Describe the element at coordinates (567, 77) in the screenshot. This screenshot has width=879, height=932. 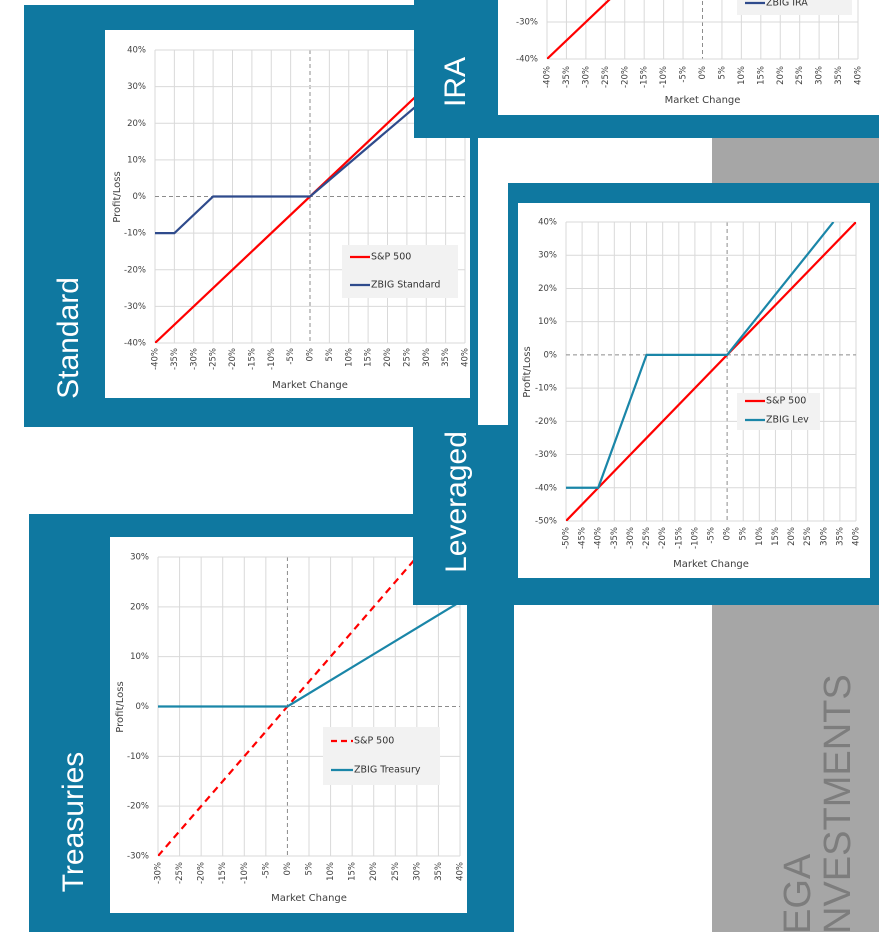
I see `x-tick-label: -35%` at that location.